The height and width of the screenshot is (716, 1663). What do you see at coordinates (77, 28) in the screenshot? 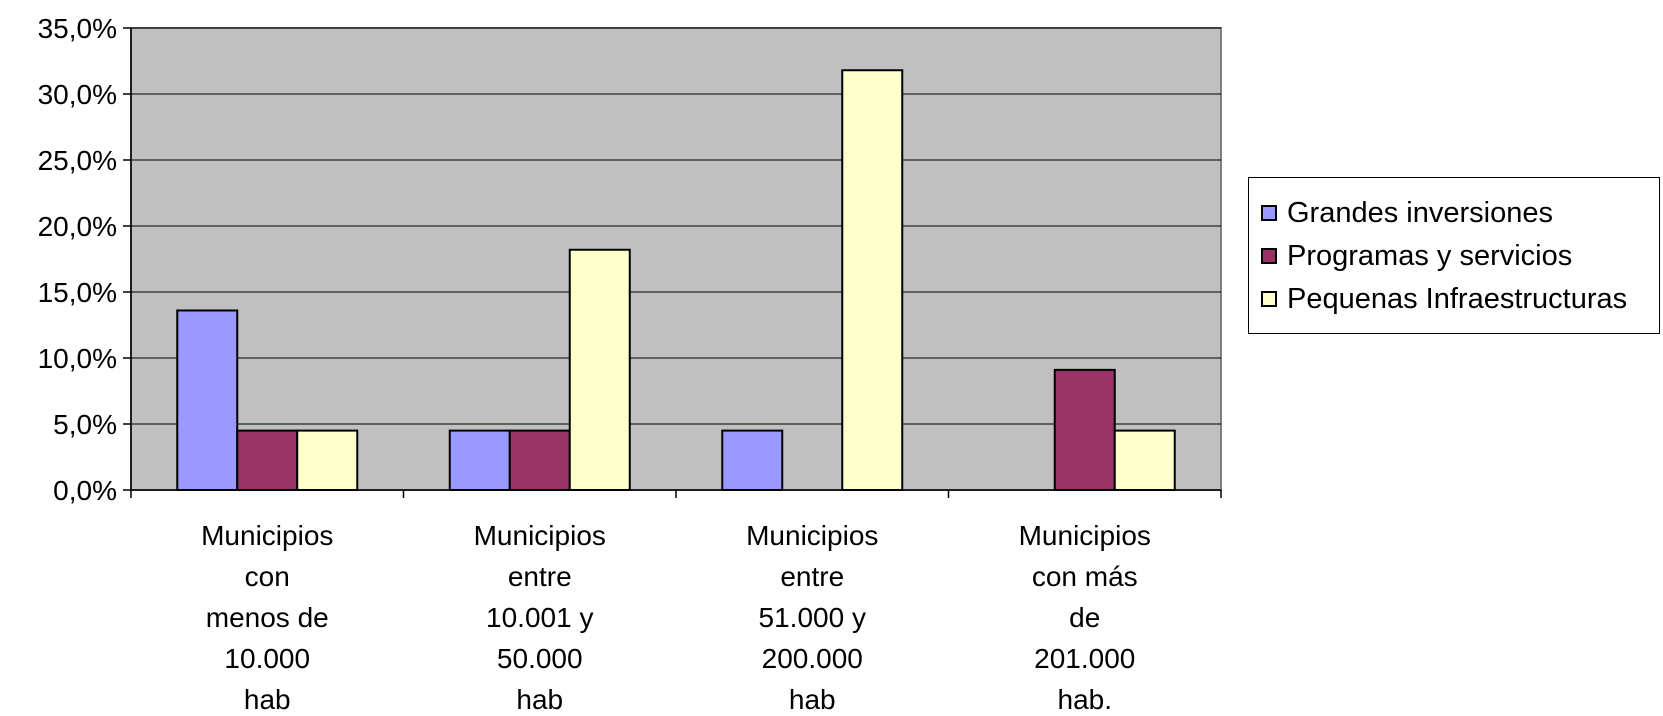
I see `y-tick-label: 35,0%` at bounding box center [77, 28].